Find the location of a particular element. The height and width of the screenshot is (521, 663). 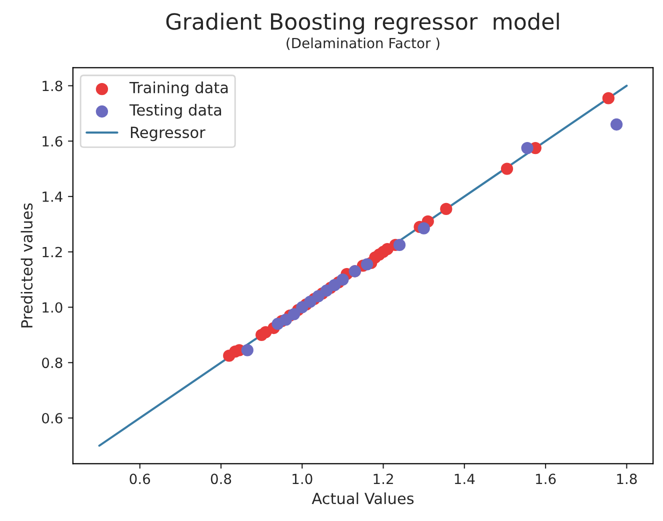

y-axis-title: Predicted values is located at coordinates (26, 265).